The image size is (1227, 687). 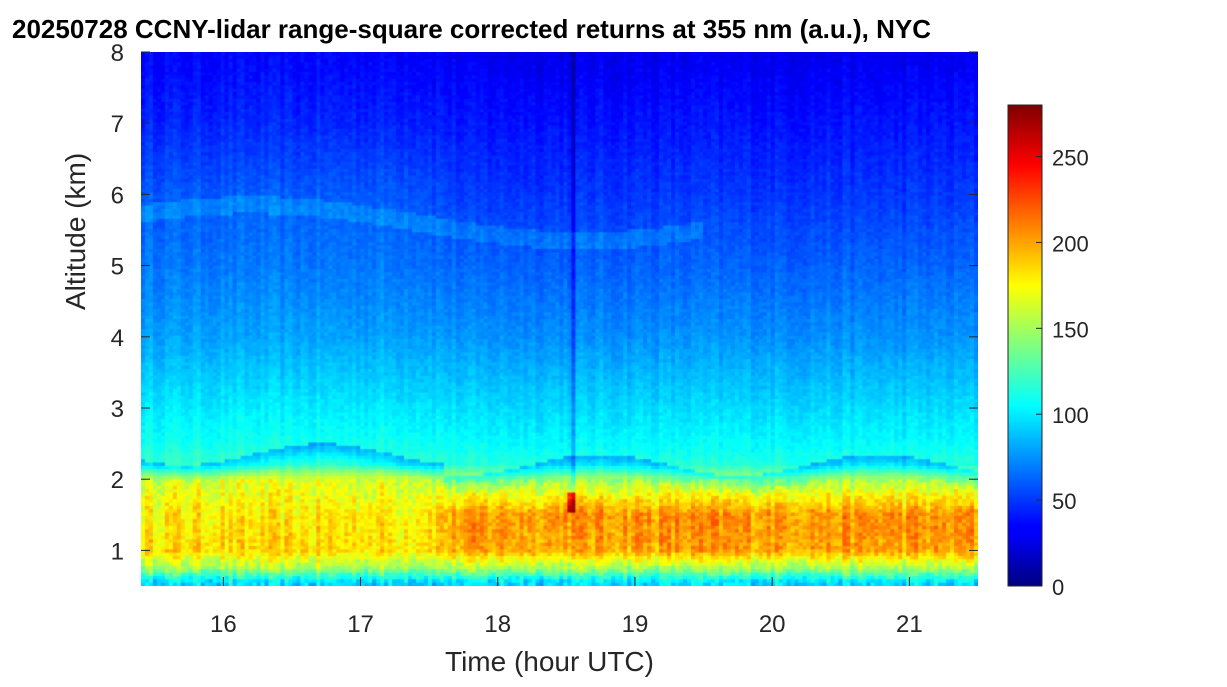 I want to click on y-tick-label: 3, so click(x=117, y=409).